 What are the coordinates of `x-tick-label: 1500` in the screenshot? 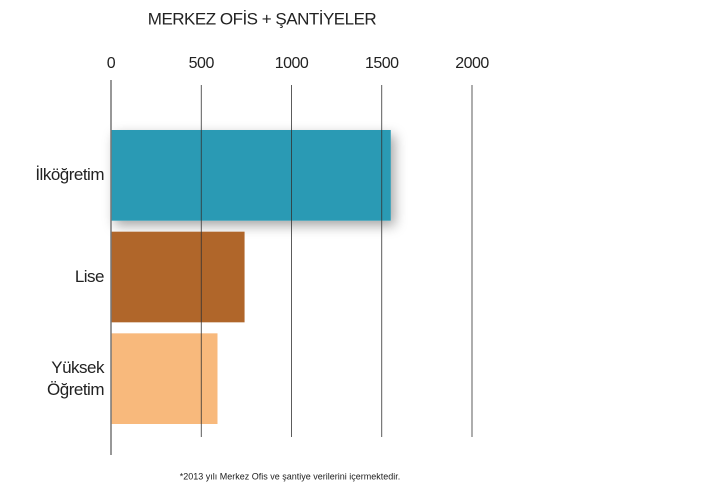 It's located at (382, 63).